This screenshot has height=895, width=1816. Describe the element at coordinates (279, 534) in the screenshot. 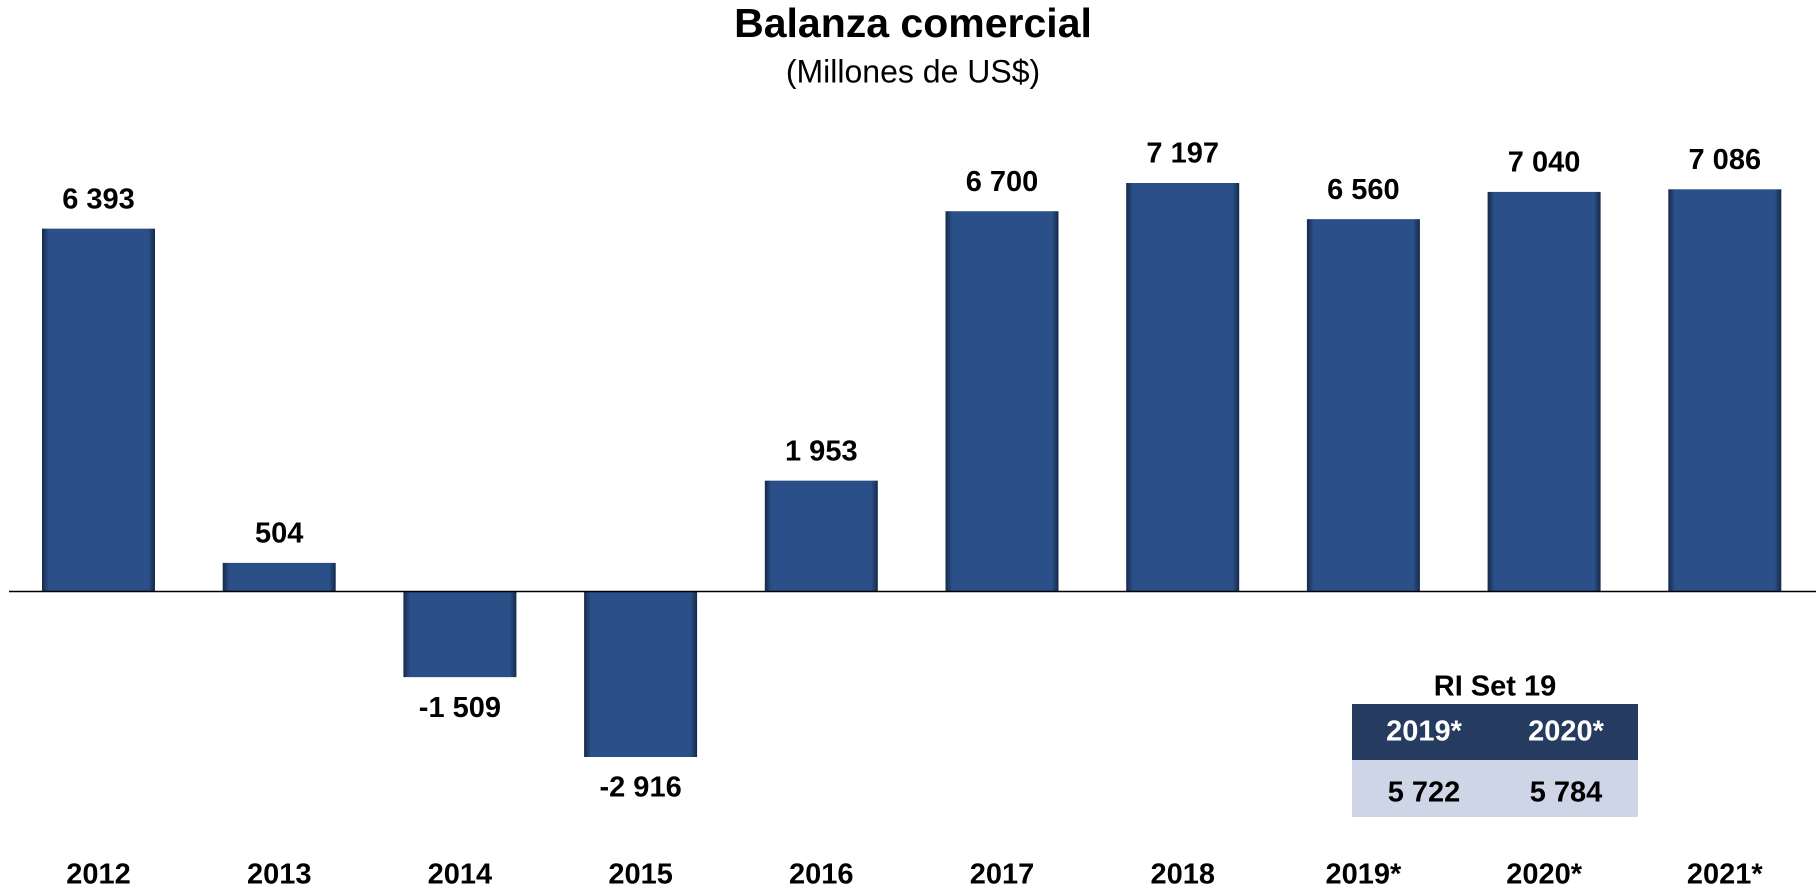

I see `value-label: 504` at that location.